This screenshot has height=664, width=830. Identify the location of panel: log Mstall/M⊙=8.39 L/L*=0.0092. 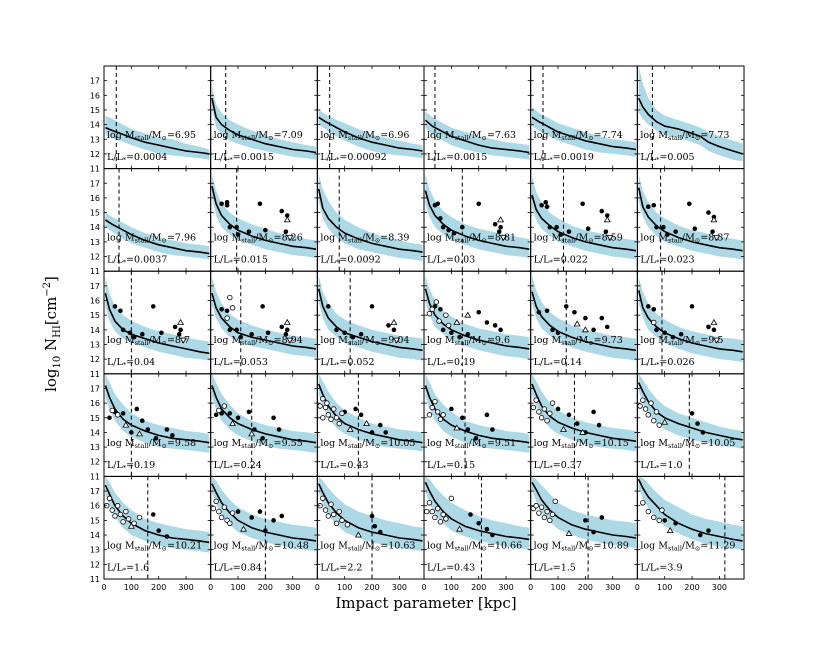
(370, 220).